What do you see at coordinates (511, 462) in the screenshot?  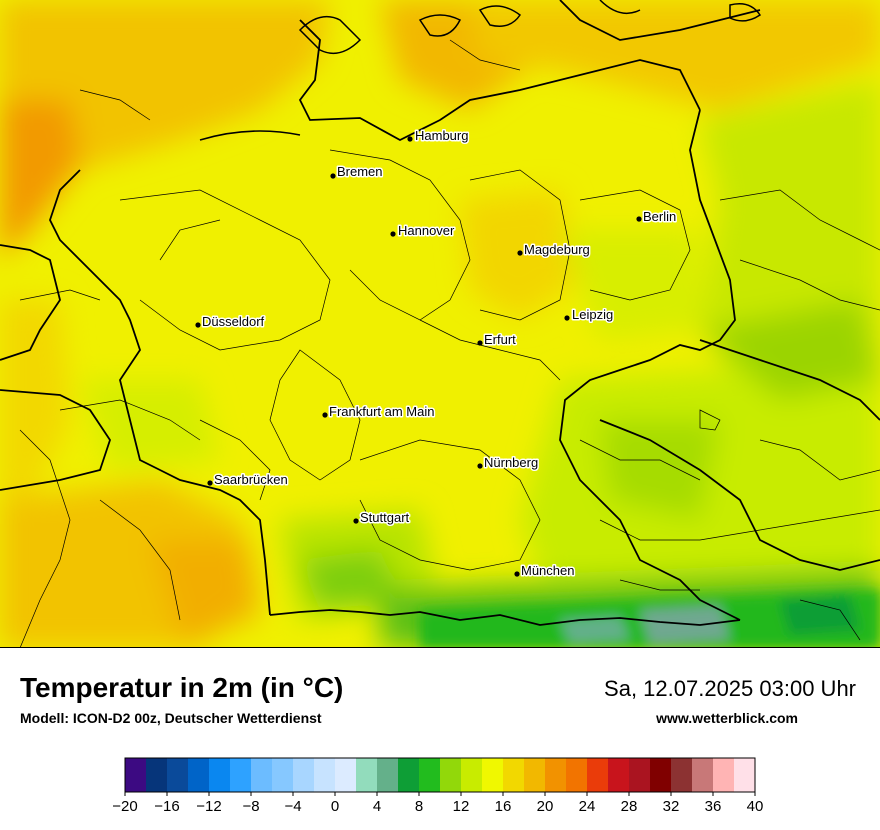 I see `city-label: Nürnberg` at bounding box center [511, 462].